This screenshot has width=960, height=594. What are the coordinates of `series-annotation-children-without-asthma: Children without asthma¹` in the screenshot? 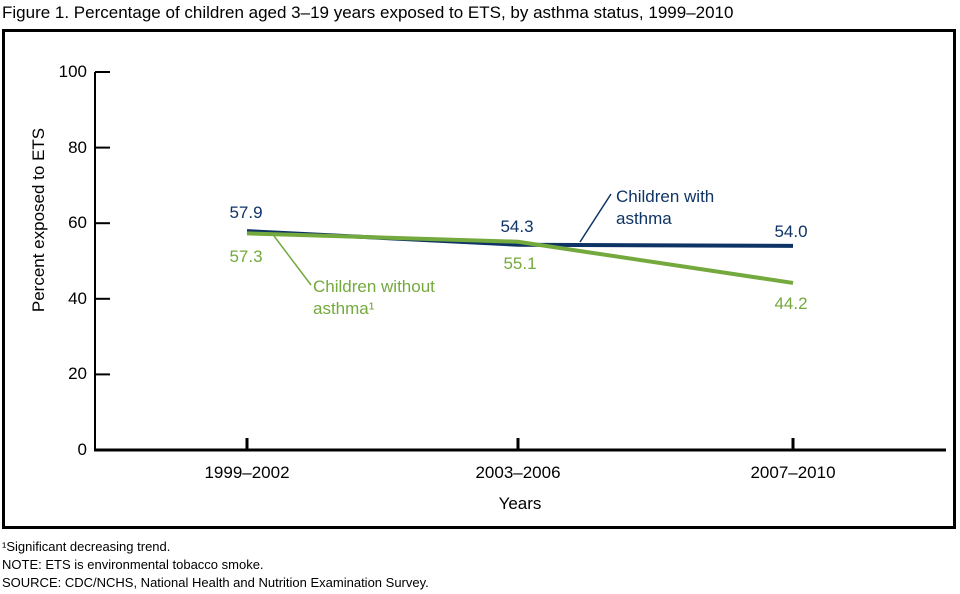 It's located at (374, 297).